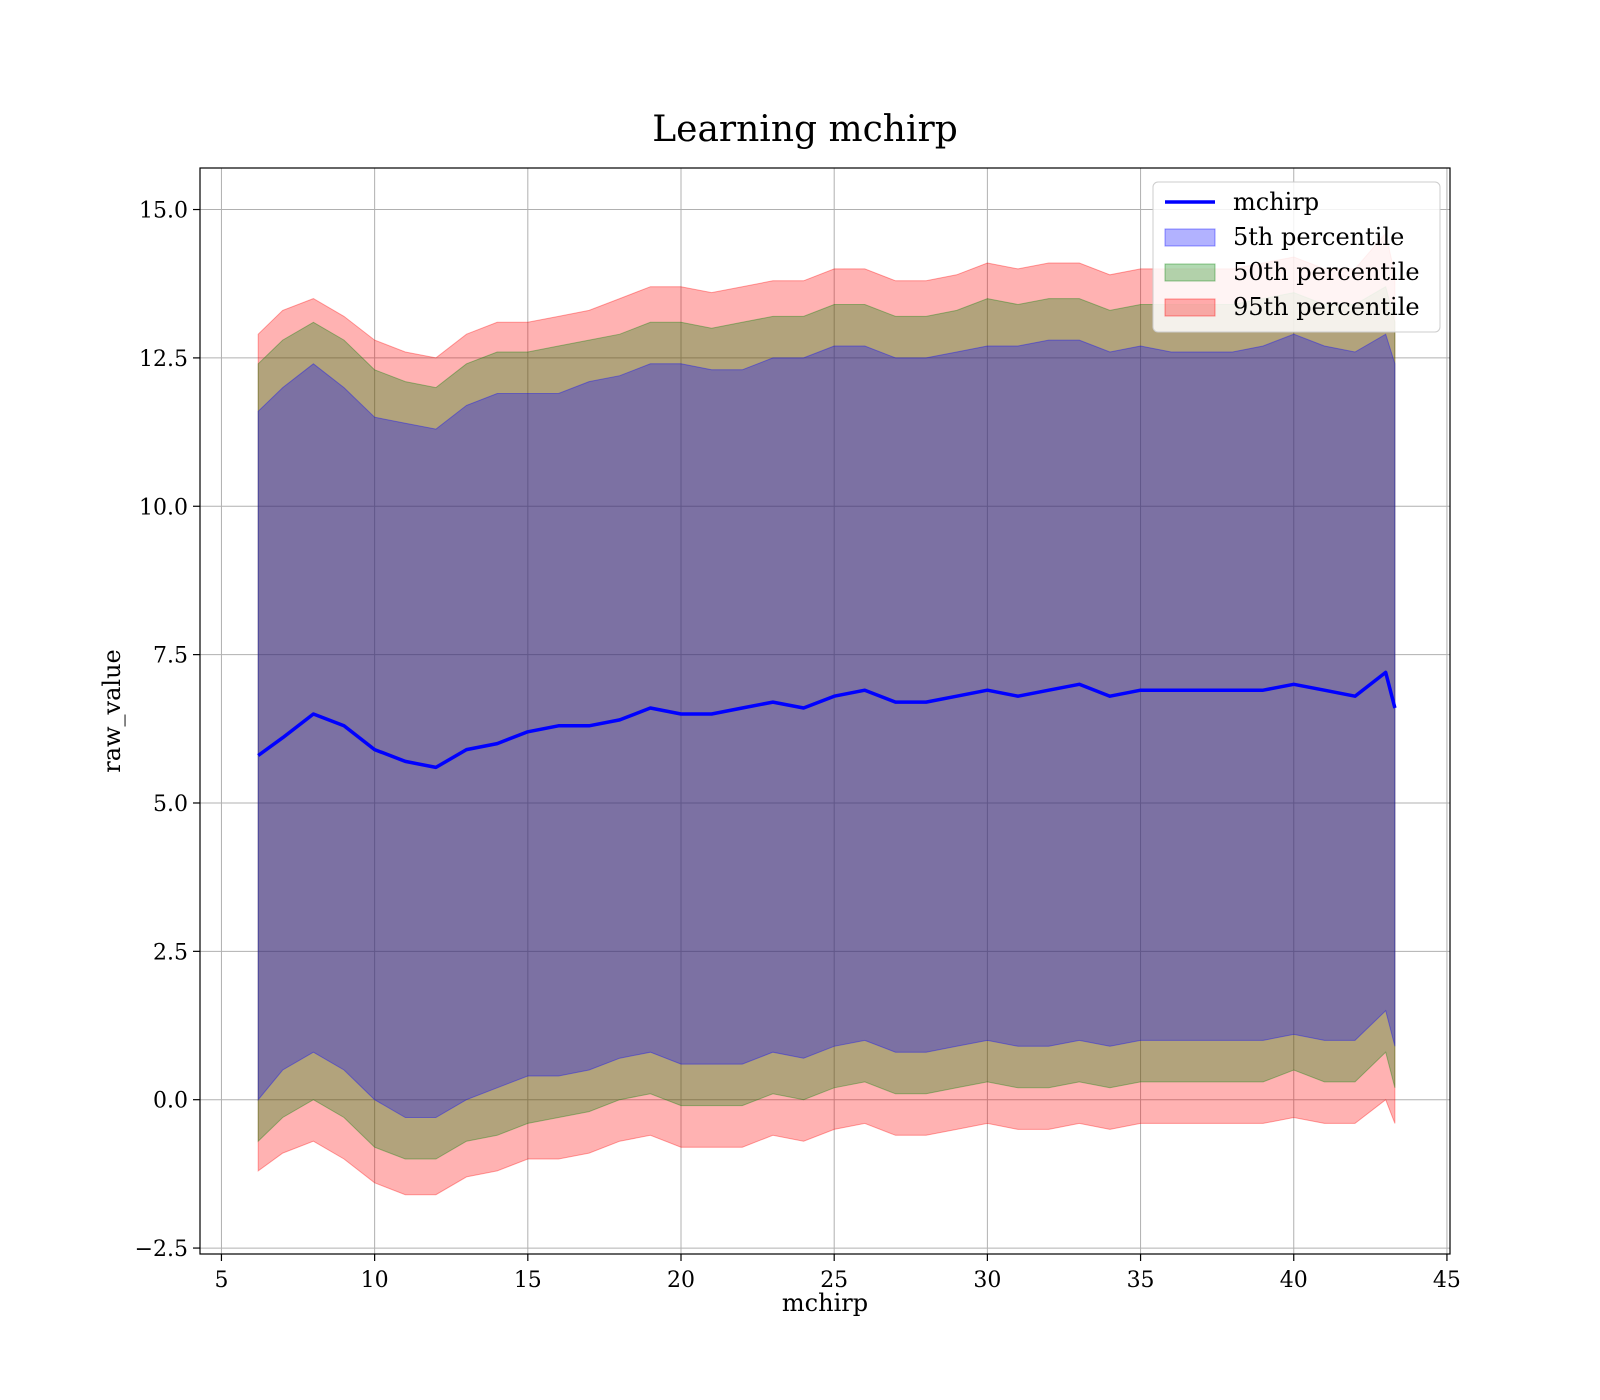 Image resolution: width=1600 pixels, height=1400 pixels. Describe the element at coordinates (834, 1280) in the screenshot. I see `x-tick-label: 25` at that location.